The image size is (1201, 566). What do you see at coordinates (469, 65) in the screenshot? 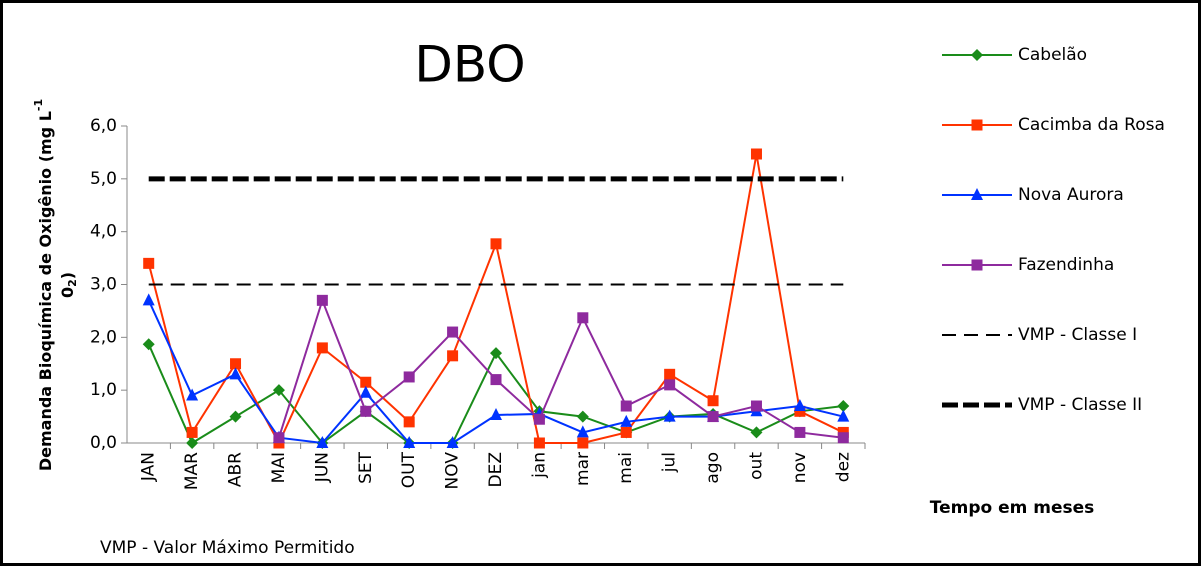
I see `chart-title: DBO` at bounding box center [469, 65].